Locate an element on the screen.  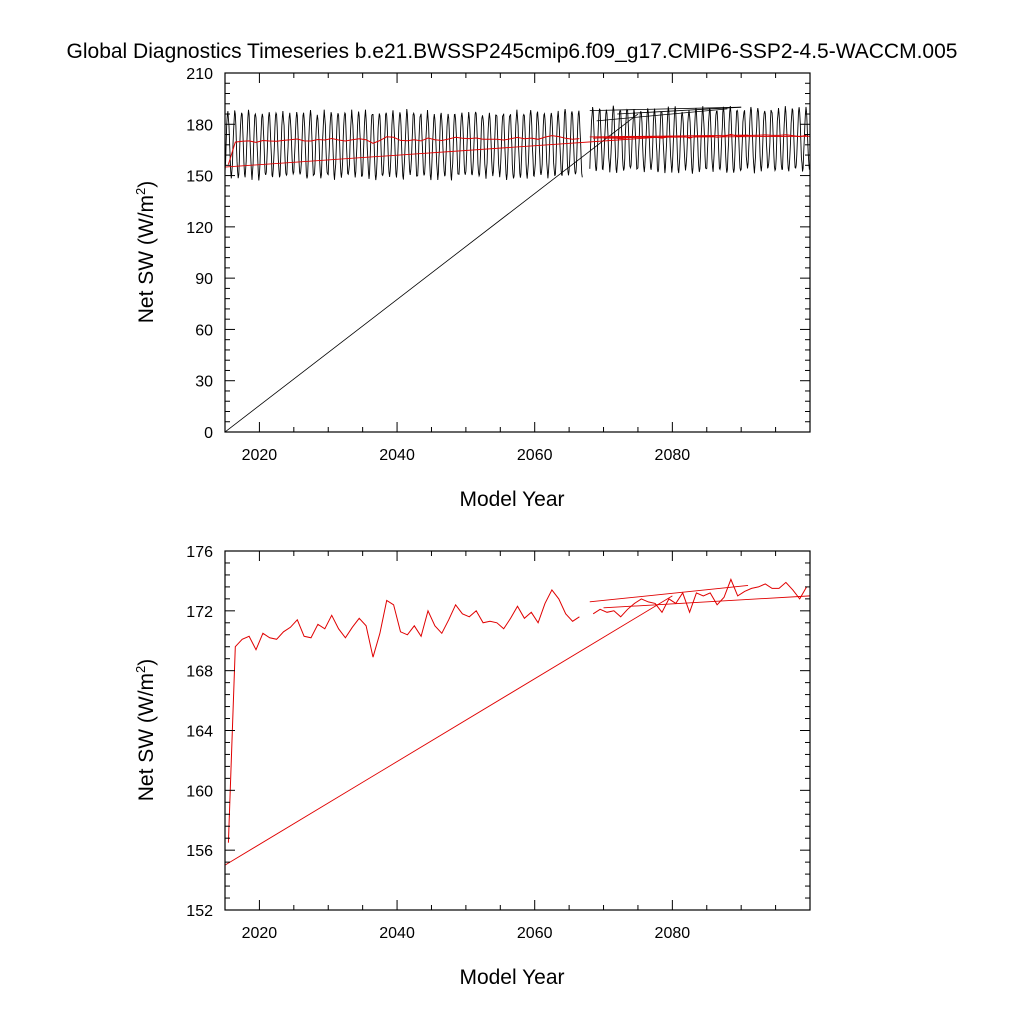
bottom-x-tick-label: 2060 is located at coordinates (535, 933).